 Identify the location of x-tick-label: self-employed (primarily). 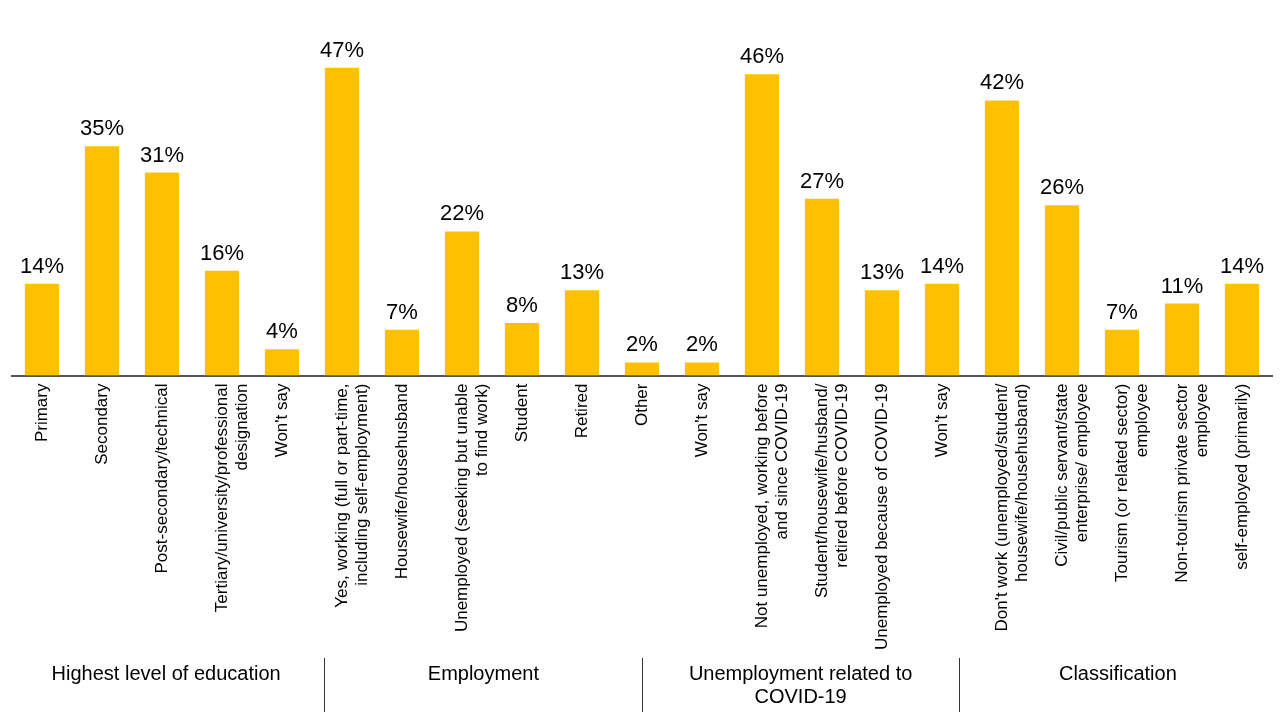
(1241, 476).